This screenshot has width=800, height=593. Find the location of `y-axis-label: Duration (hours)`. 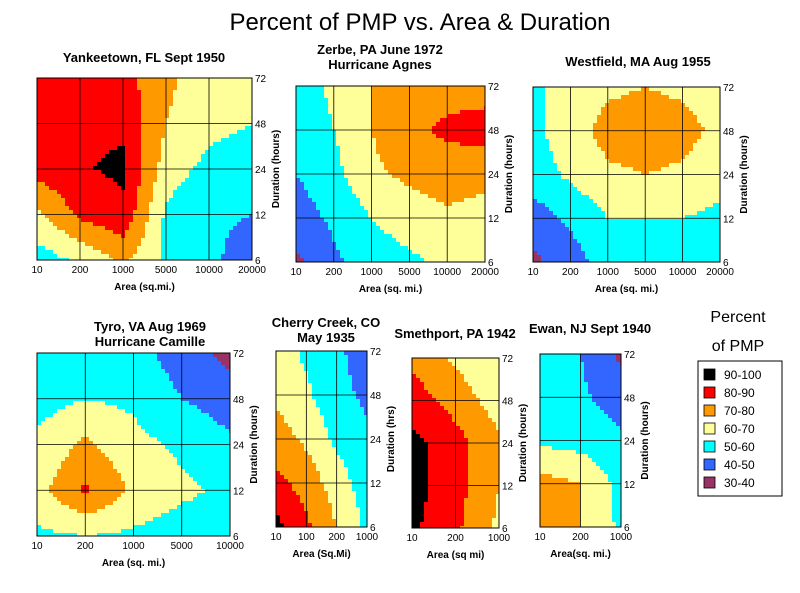

y-axis-label: Duration (hours) is located at coordinates (509, 174).